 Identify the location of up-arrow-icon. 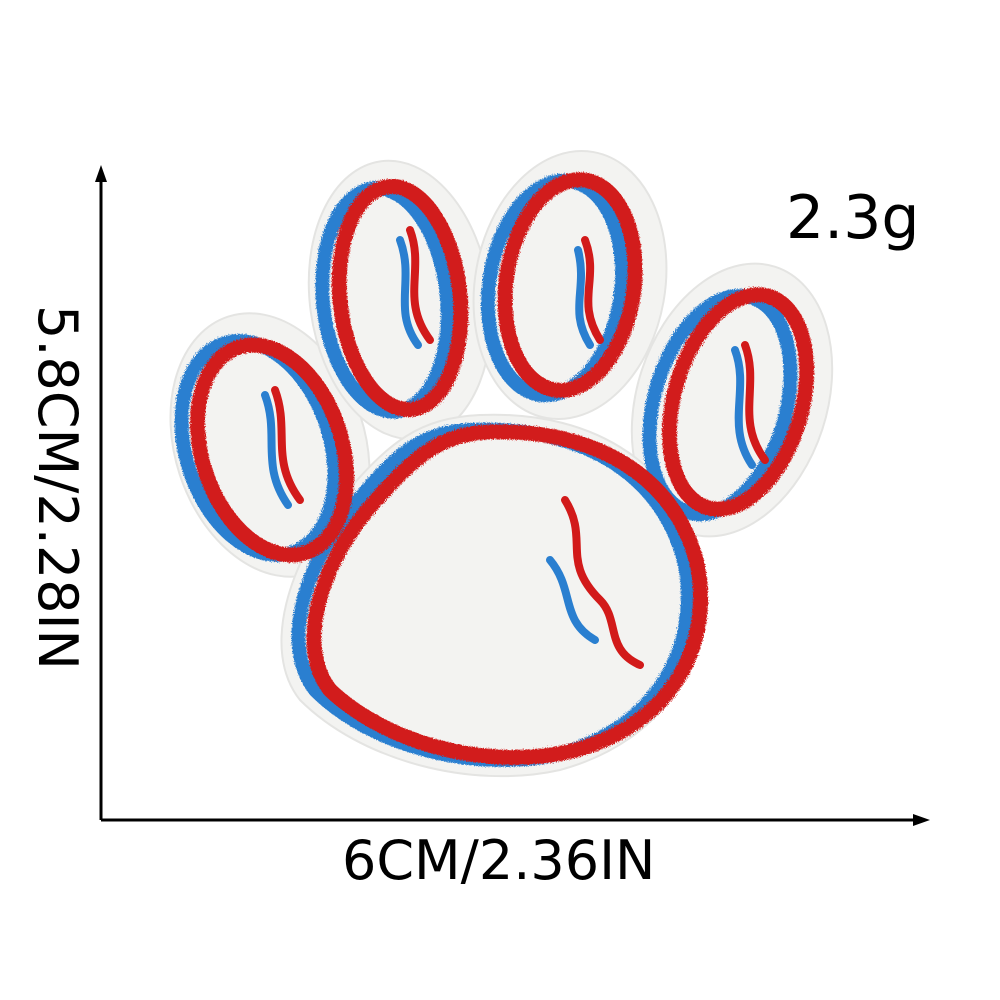
(101, 173).